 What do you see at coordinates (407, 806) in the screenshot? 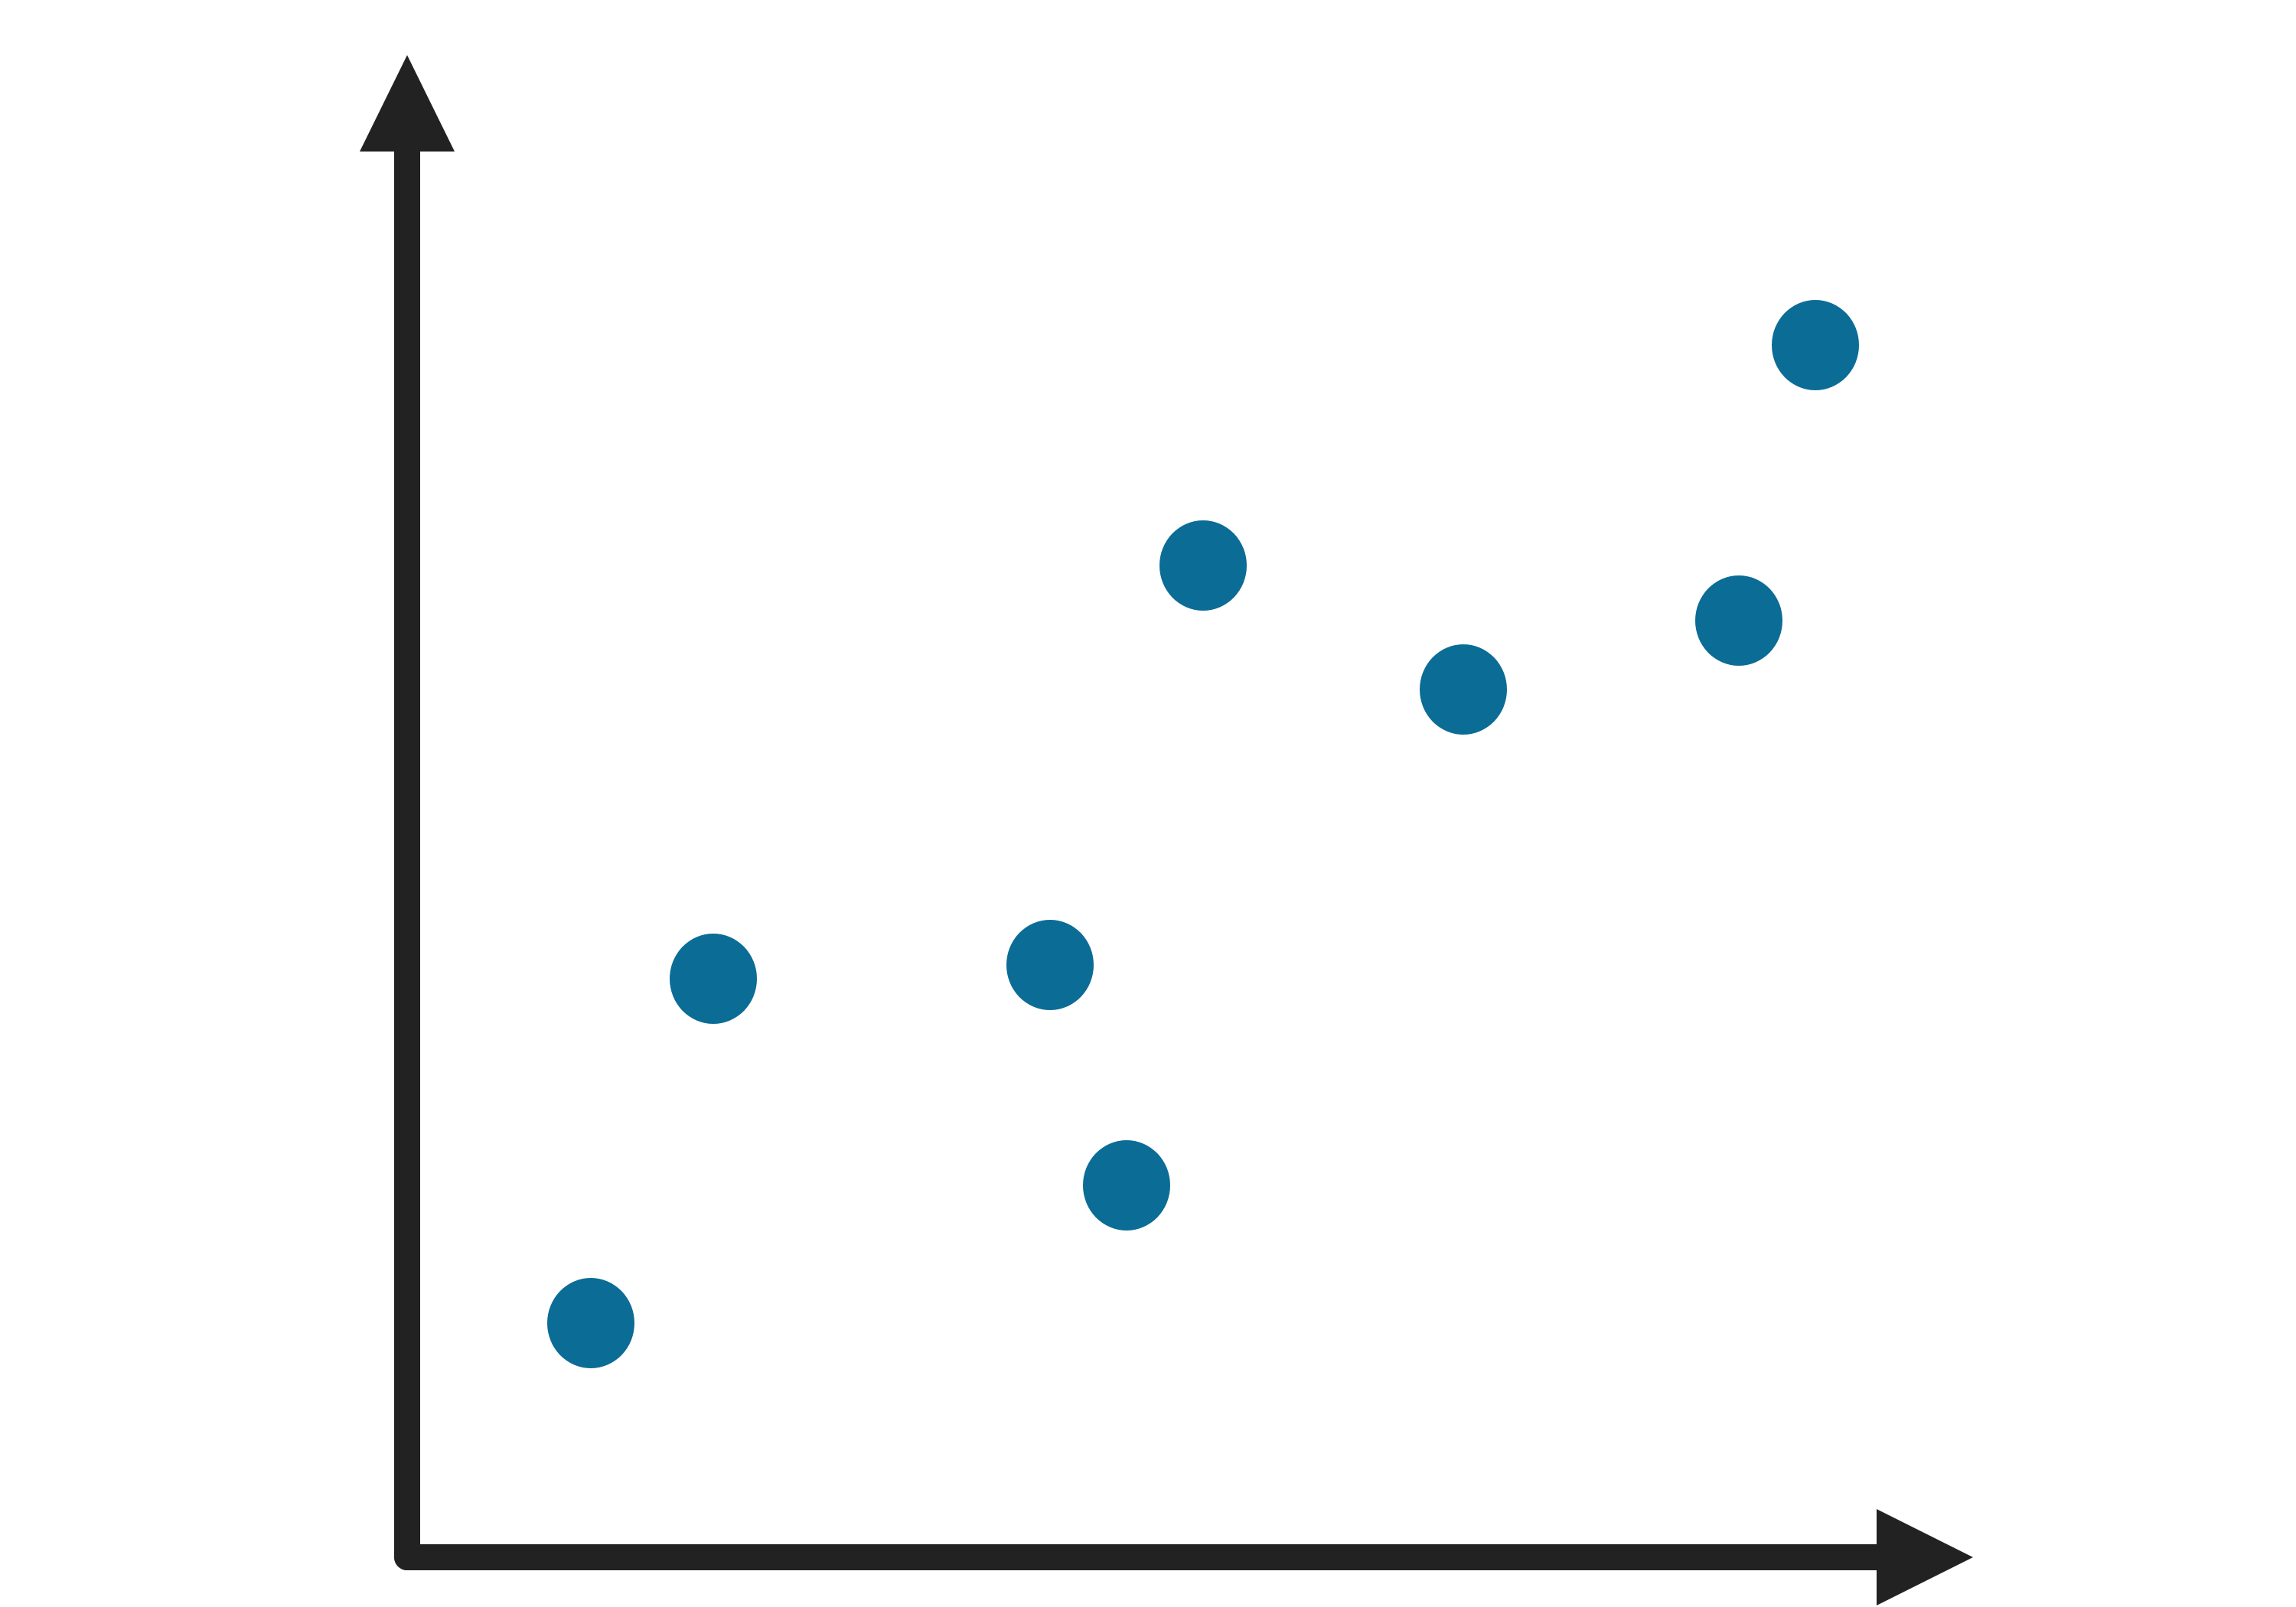
I see `y-axis` at bounding box center [407, 806].